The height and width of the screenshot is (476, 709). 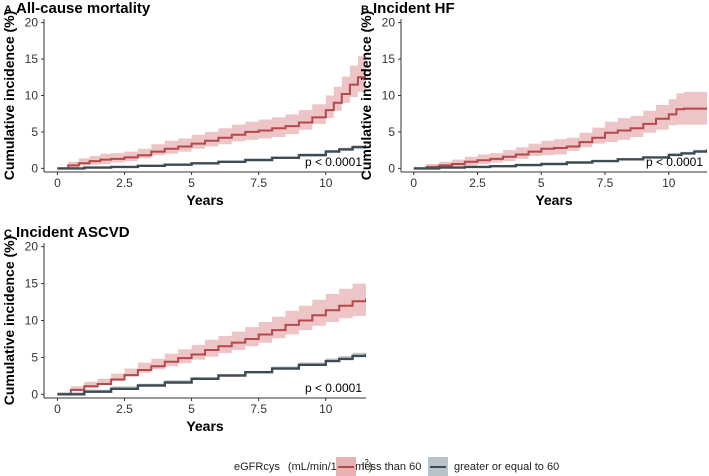 What do you see at coordinates (389, 59) in the screenshot?
I see `panel-b-y-tick-label: 15` at bounding box center [389, 59].